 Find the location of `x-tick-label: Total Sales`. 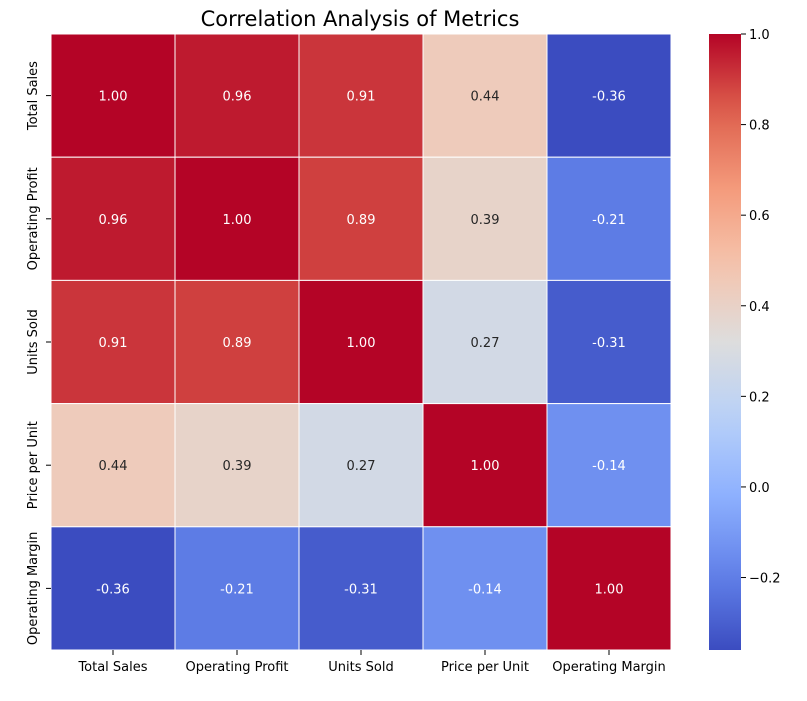

x-tick-label: Total Sales is located at coordinates (112, 667).